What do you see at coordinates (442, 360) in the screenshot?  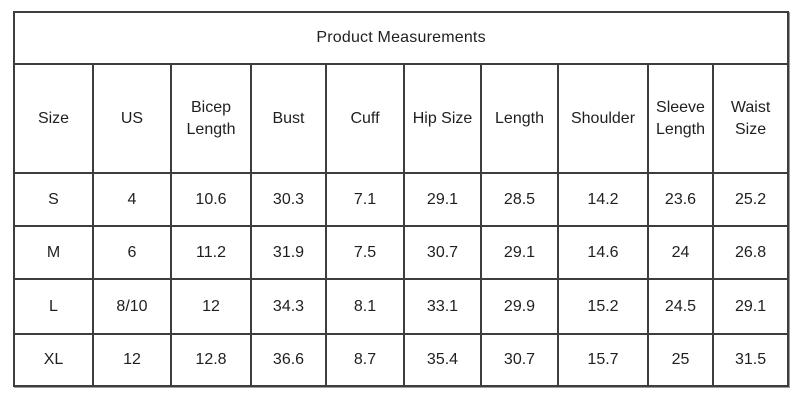 I see `table-cell: 35.4` at bounding box center [442, 360].